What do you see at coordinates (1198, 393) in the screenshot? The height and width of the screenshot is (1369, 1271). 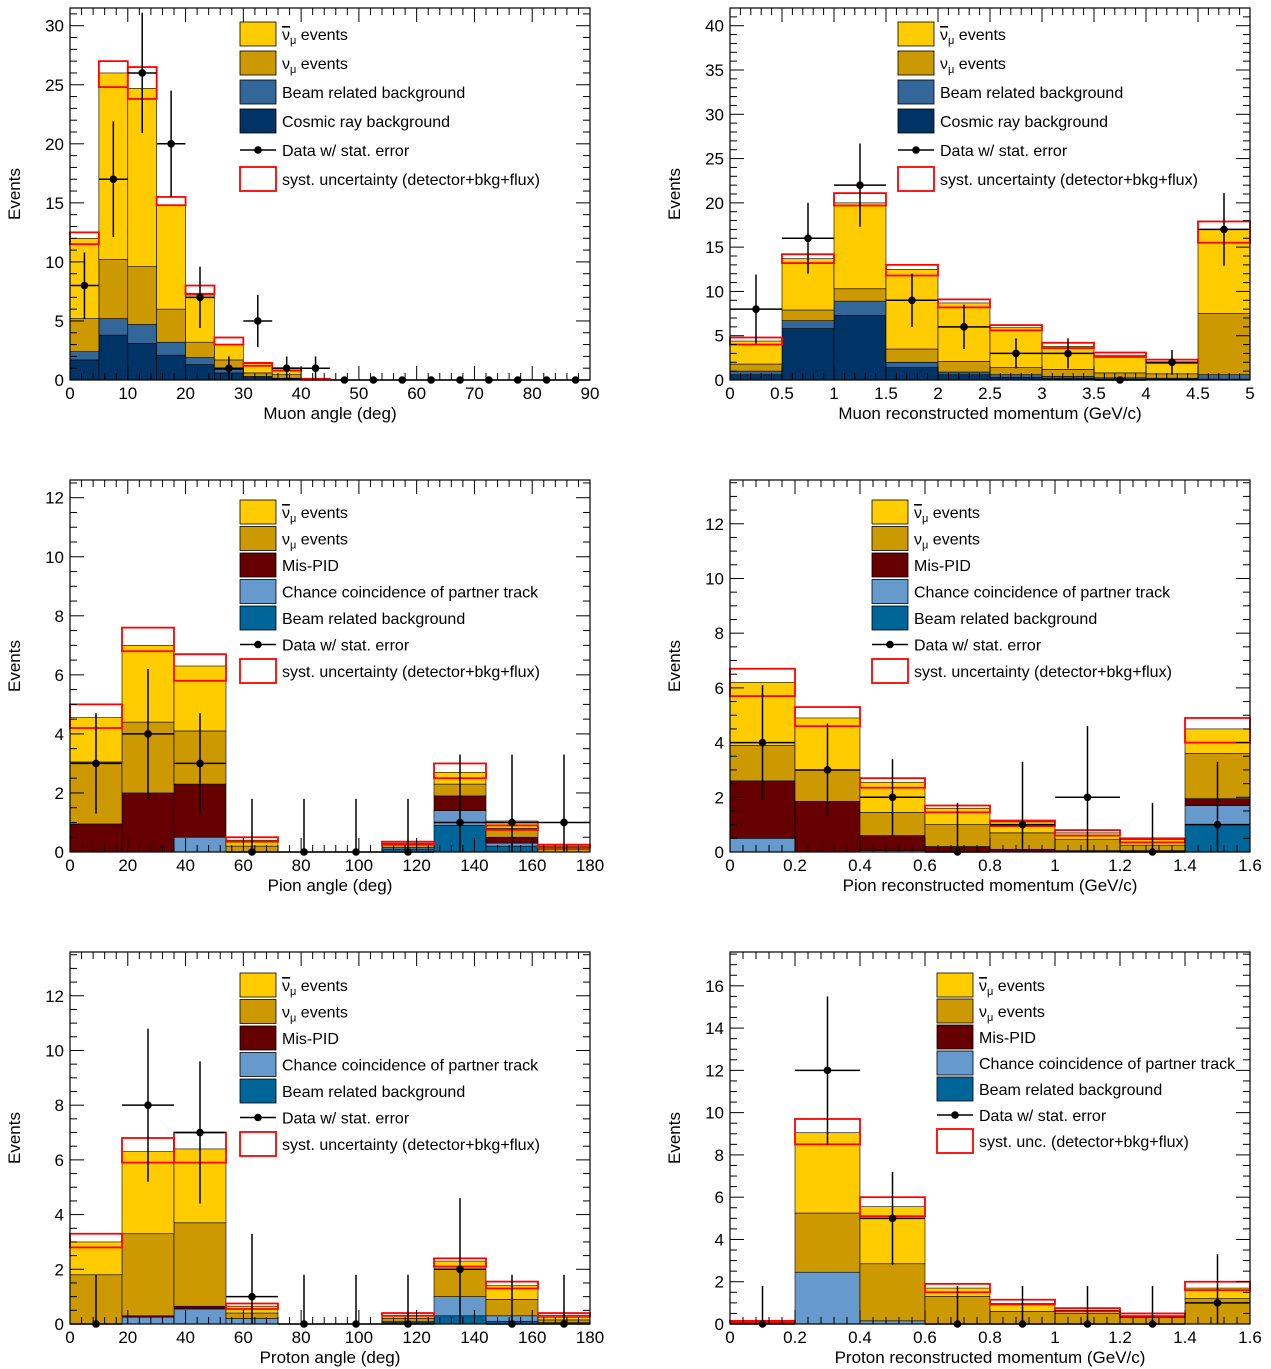 I see `x-tick-label: 4.5` at bounding box center [1198, 393].